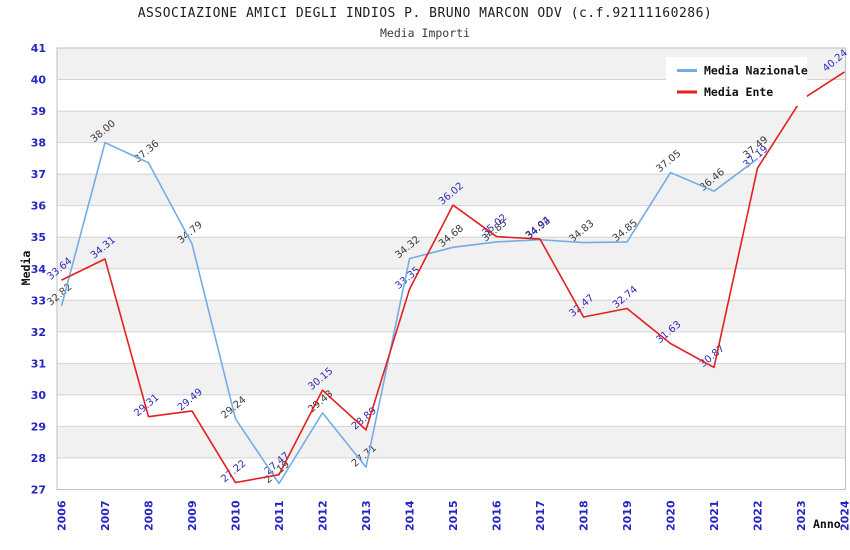  I want to click on legend-background, so click(736, 81).